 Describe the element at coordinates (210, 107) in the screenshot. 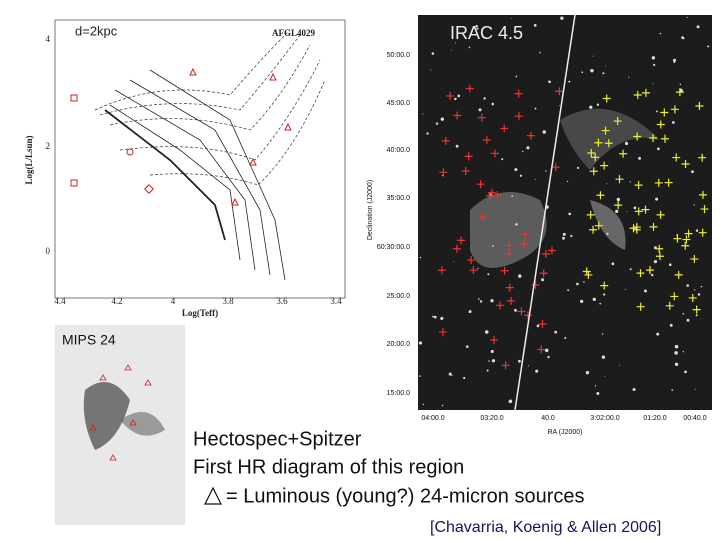

I see `isochrones` at that location.